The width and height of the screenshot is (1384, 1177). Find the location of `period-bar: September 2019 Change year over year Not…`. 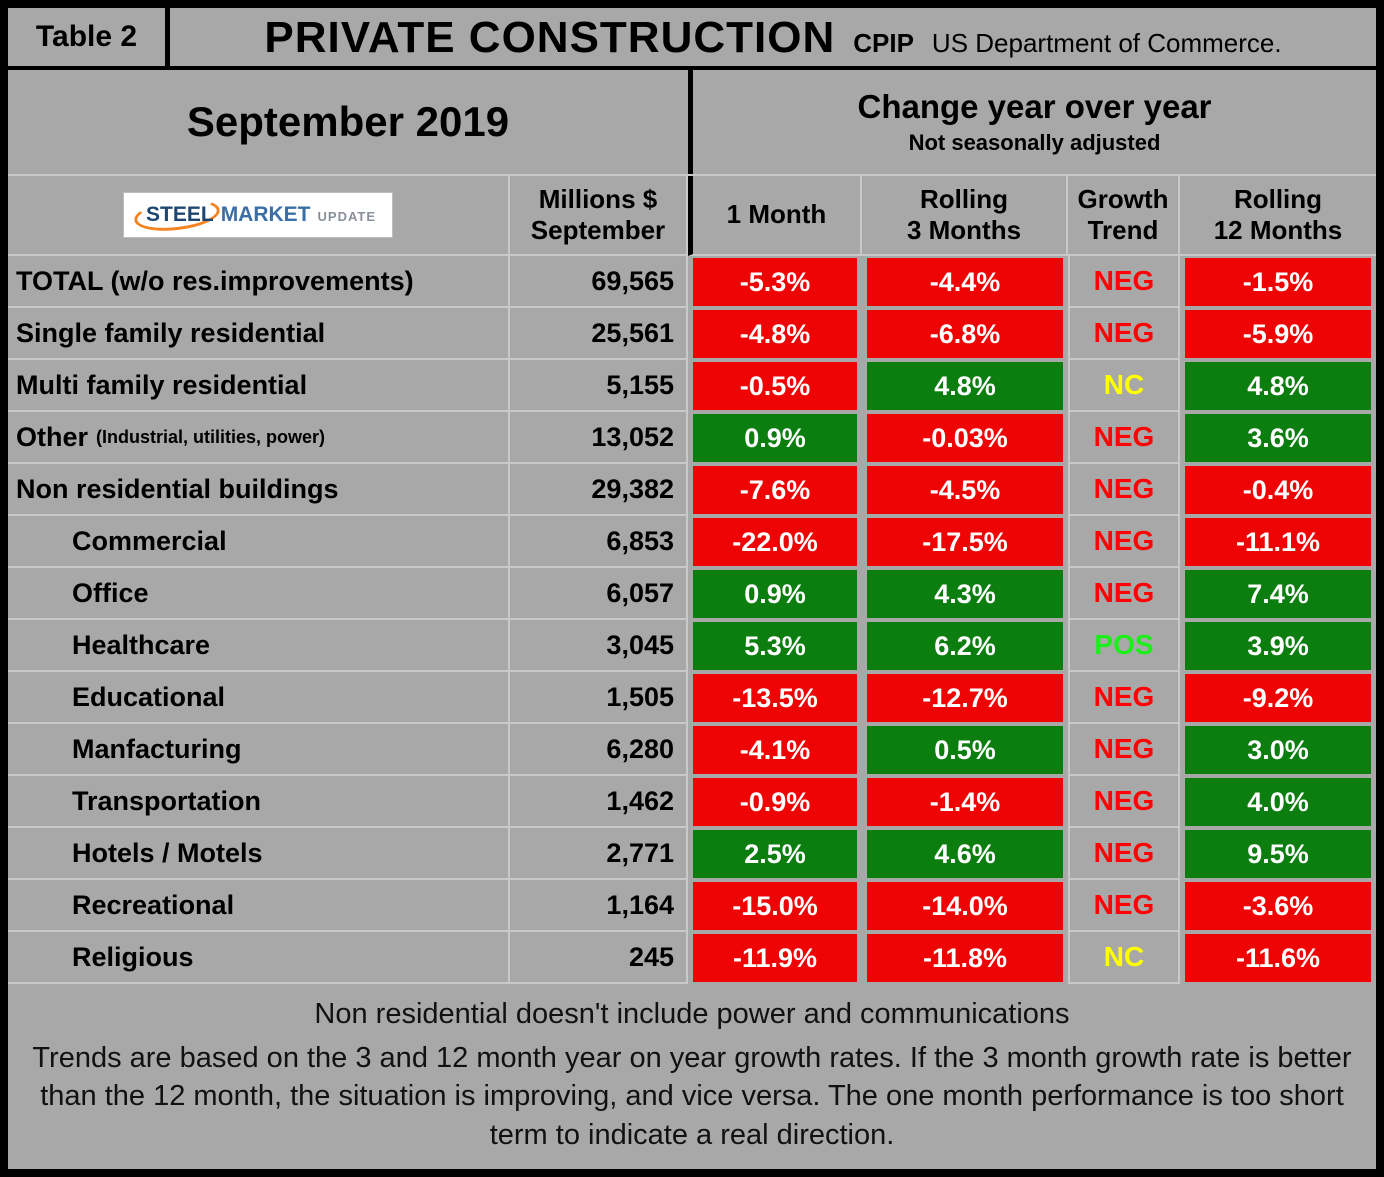

period-bar: September 2019 Change year over year Not… is located at coordinates (692, 123).